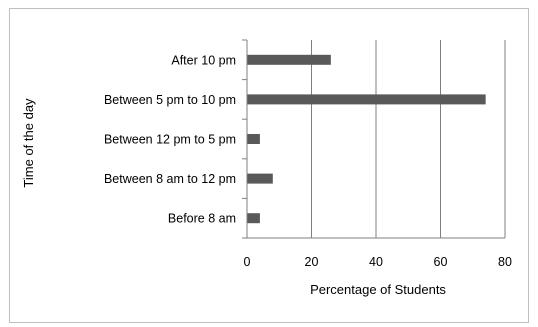 Image resolution: width=538 pixels, height=327 pixels. What do you see at coordinates (203, 60) in the screenshot?
I see `category-label: After 10 pm` at bounding box center [203, 60].